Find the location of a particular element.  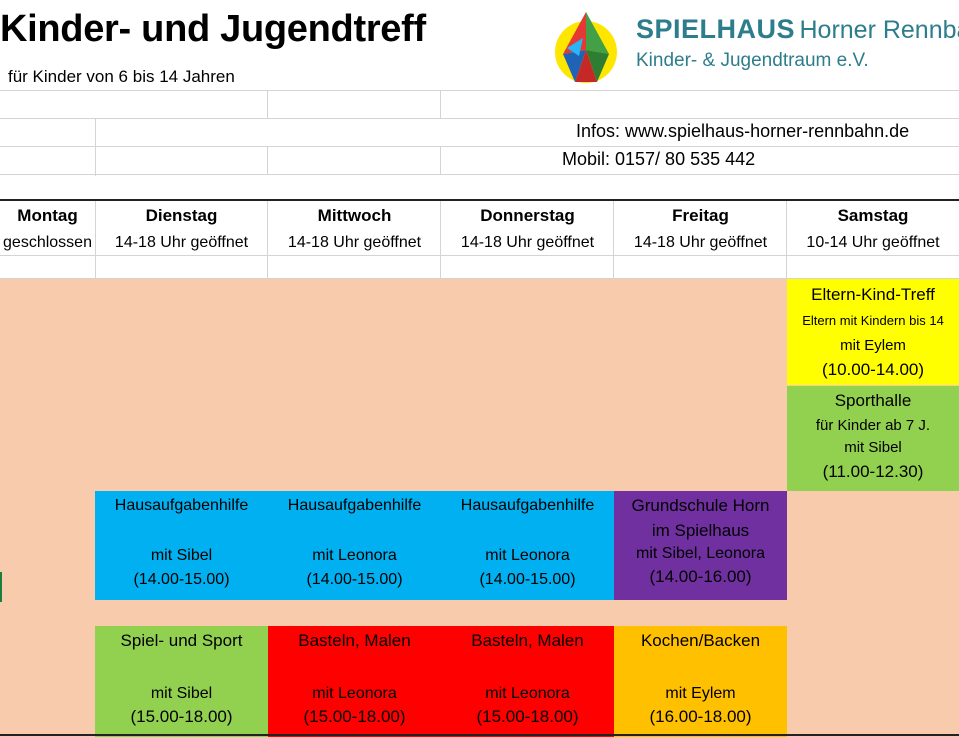

day-friday: Freitag is located at coordinates (700, 215).